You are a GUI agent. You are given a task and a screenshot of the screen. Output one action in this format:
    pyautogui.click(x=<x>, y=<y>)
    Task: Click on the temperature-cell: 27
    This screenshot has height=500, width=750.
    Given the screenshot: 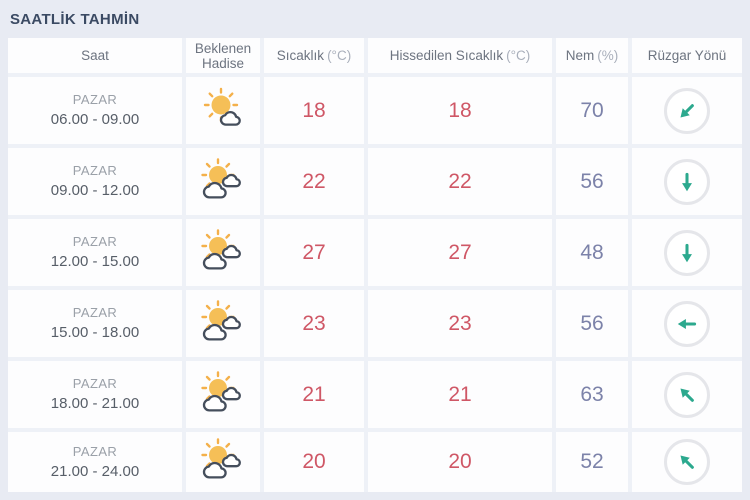 What is the action you would take?
    pyautogui.click(x=314, y=252)
    